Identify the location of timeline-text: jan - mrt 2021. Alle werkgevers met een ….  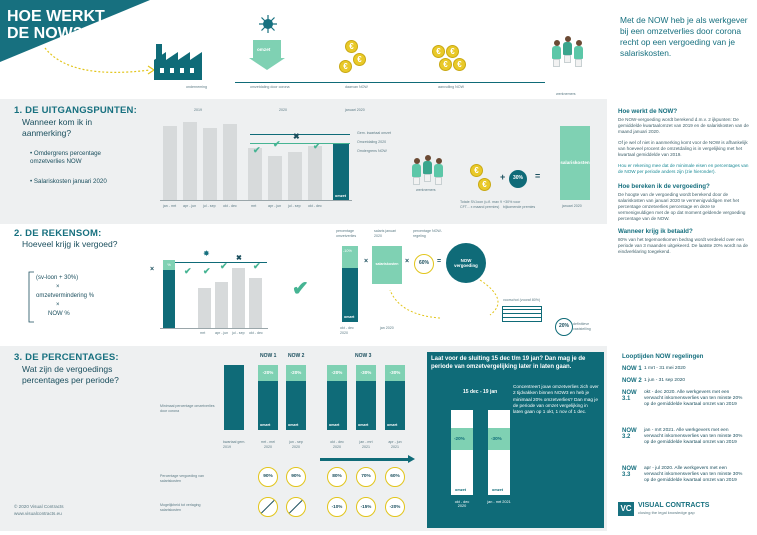
(693, 436).